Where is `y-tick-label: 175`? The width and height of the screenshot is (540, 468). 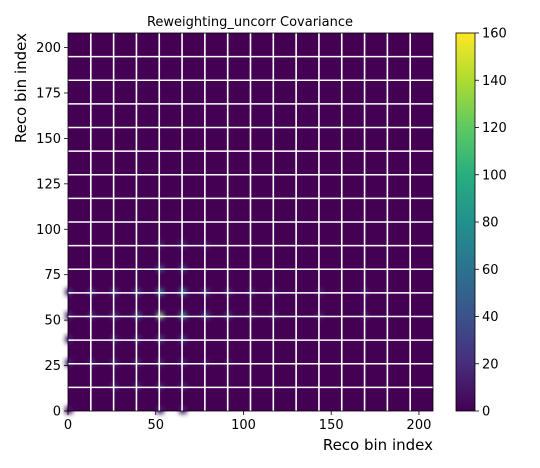
y-tick-label: 175 is located at coordinates (48, 93).